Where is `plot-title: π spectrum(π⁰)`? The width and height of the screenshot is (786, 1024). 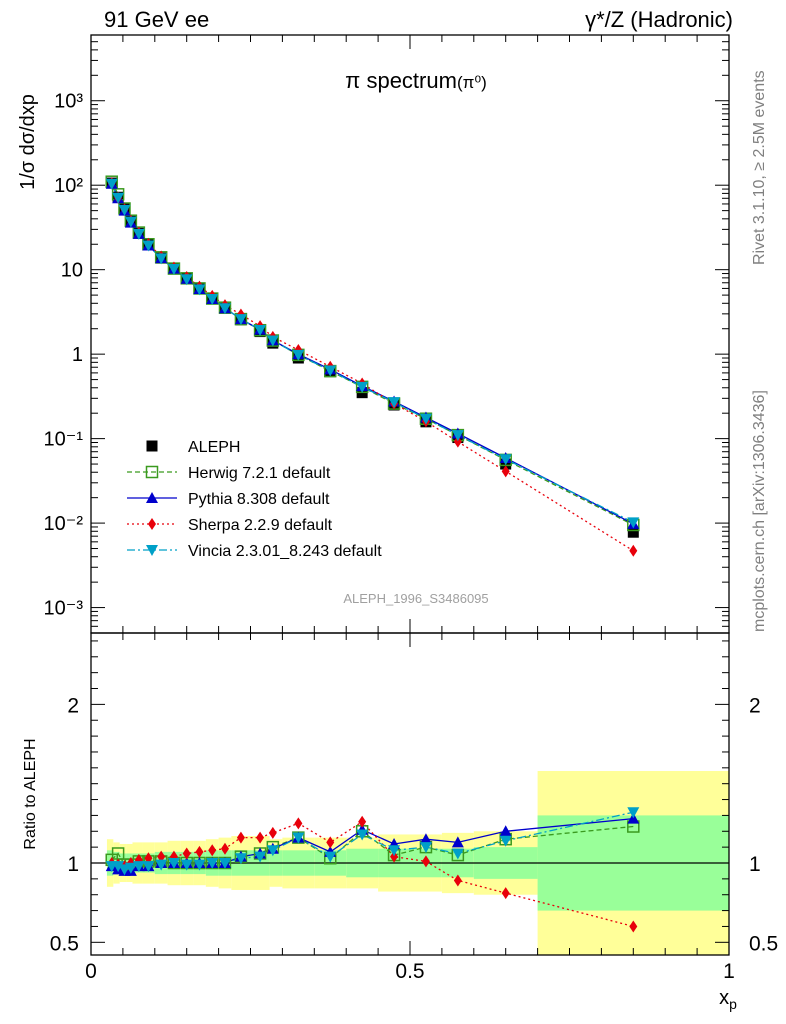
plot-title: π spectrum(π⁰) is located at coordinates (416, 80).